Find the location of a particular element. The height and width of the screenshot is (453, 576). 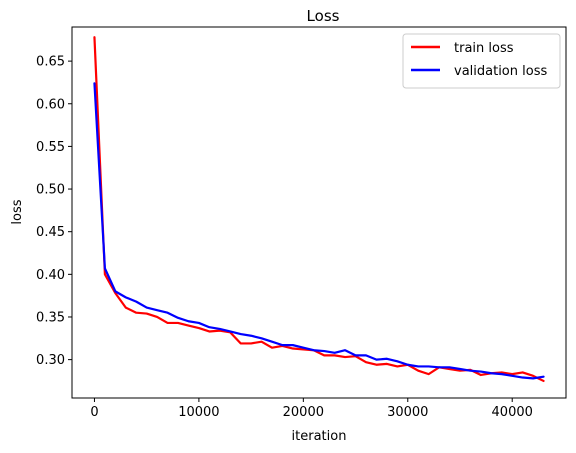

y-tick-label: 0.30 is located at coordinates (50, 360).